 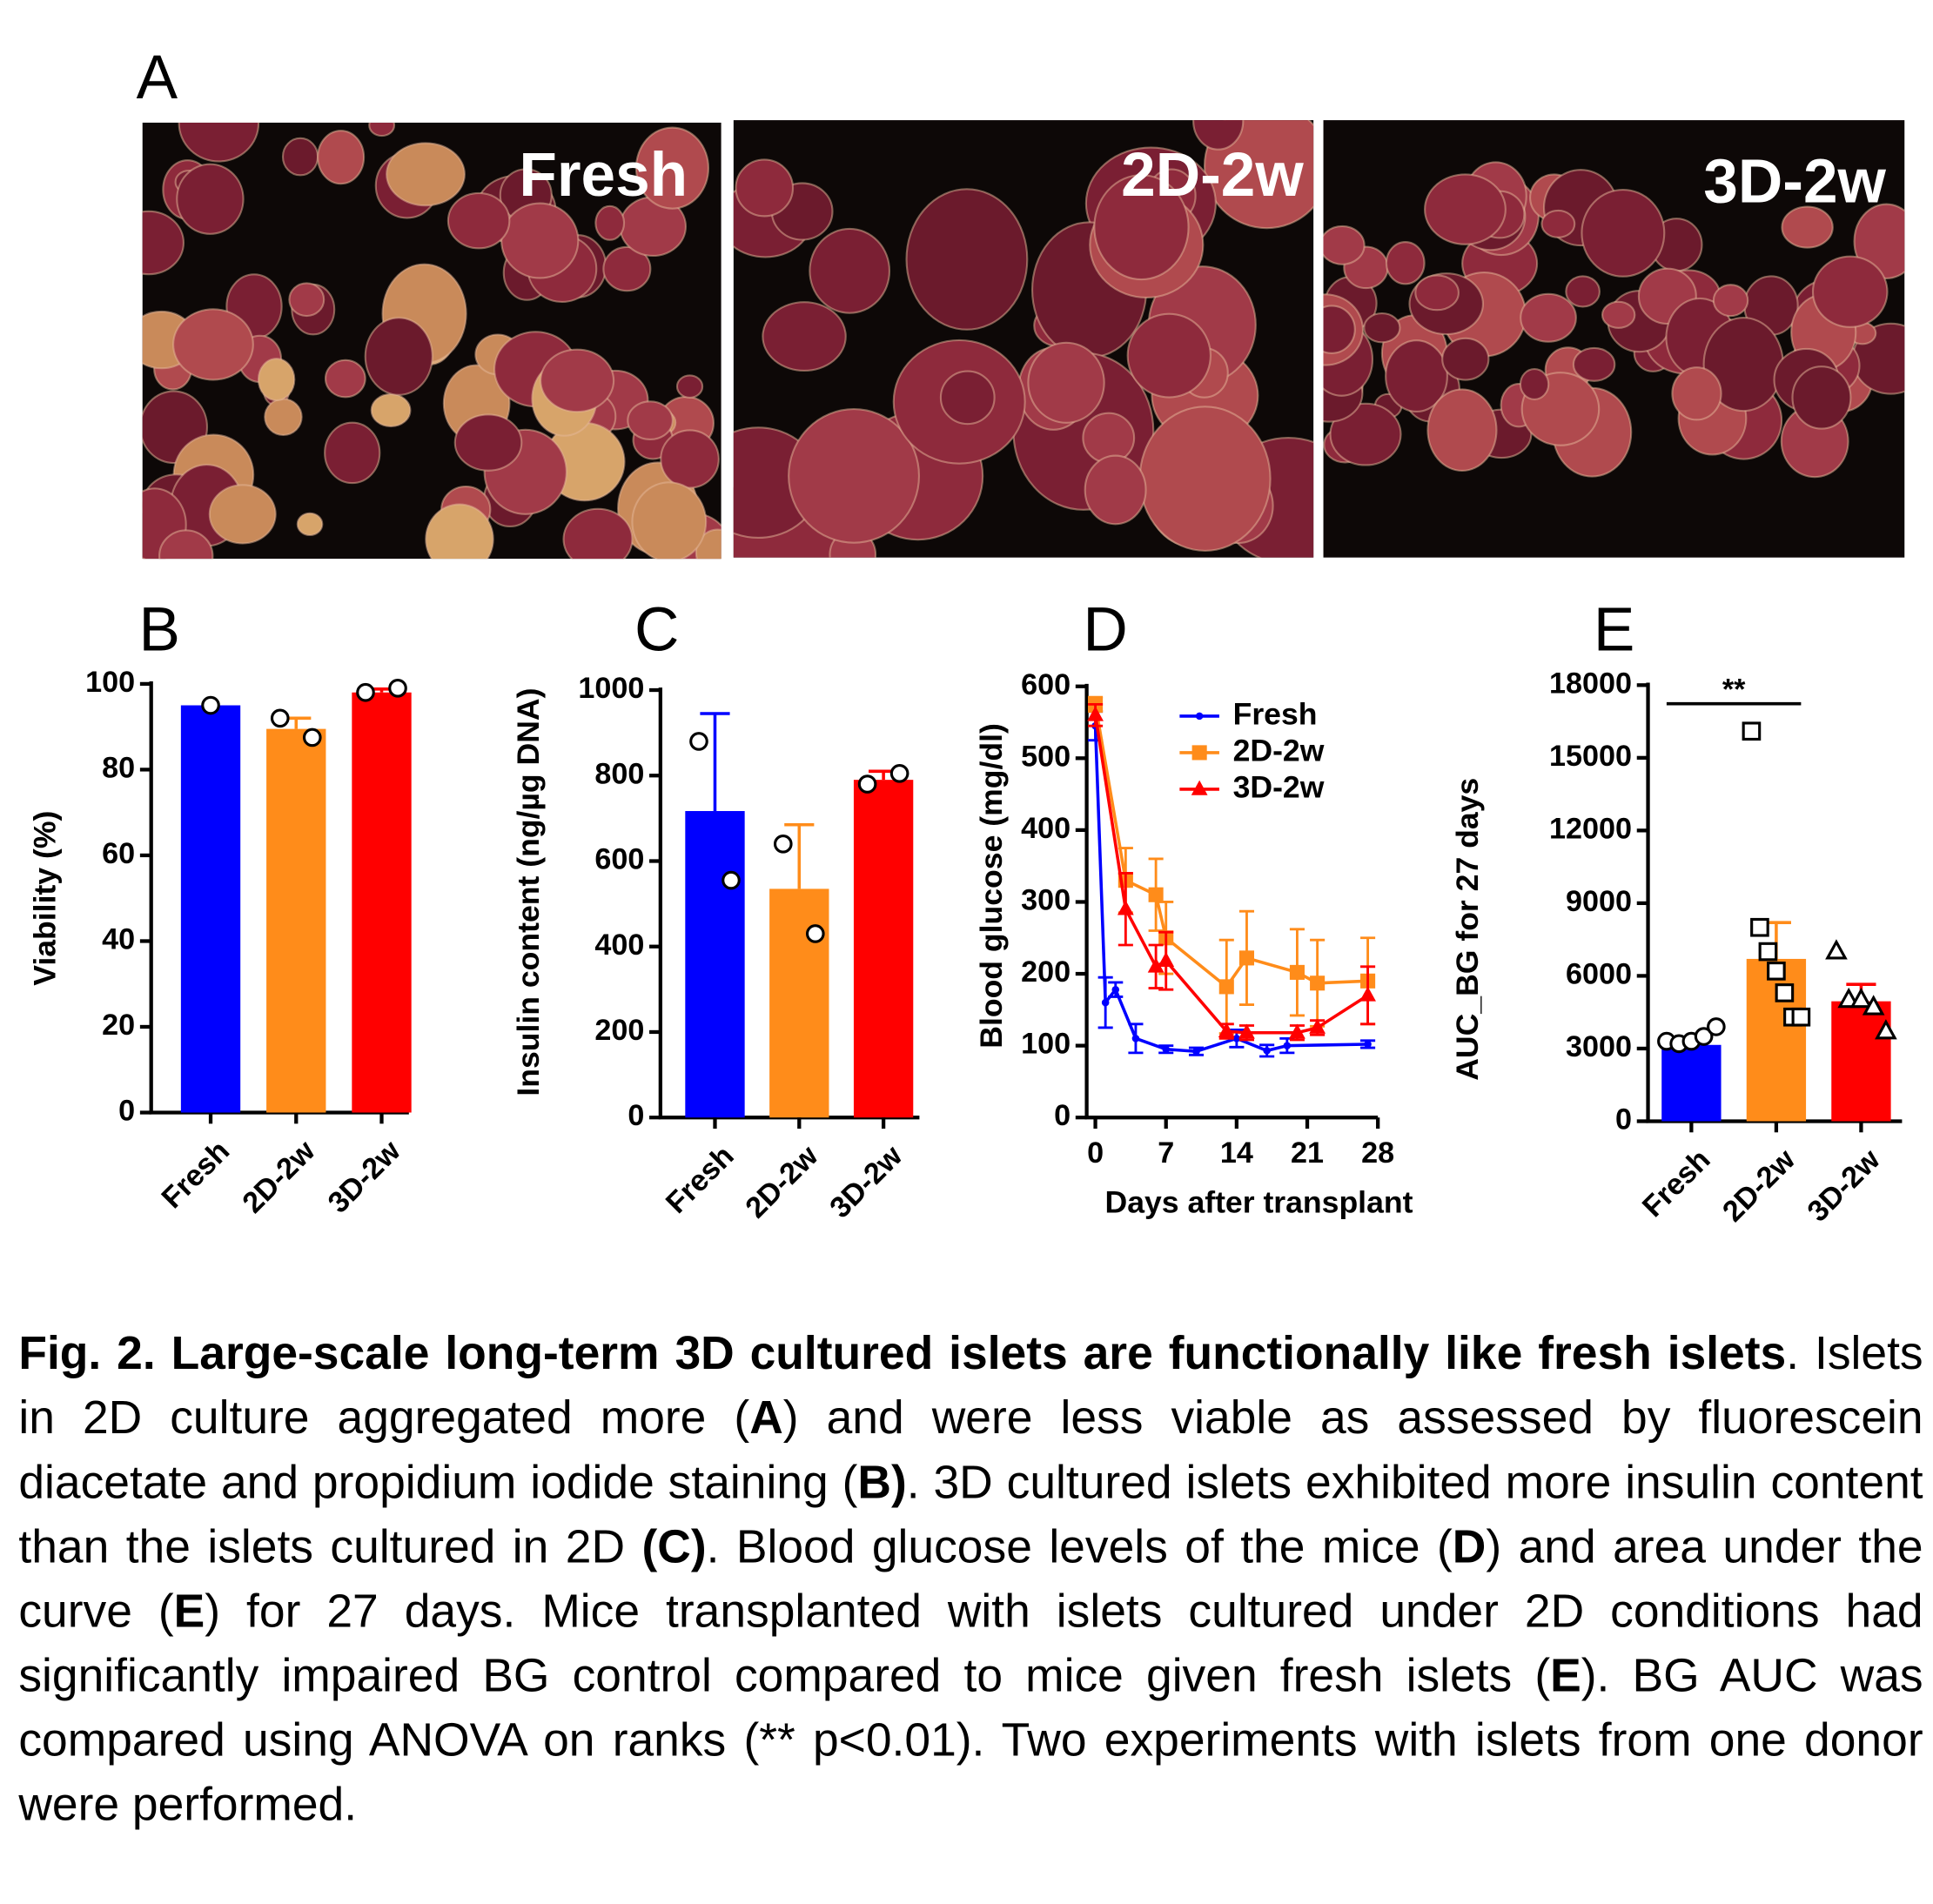 I want to click on x-tick-label: Fresh, so click(x=700, y=1179).